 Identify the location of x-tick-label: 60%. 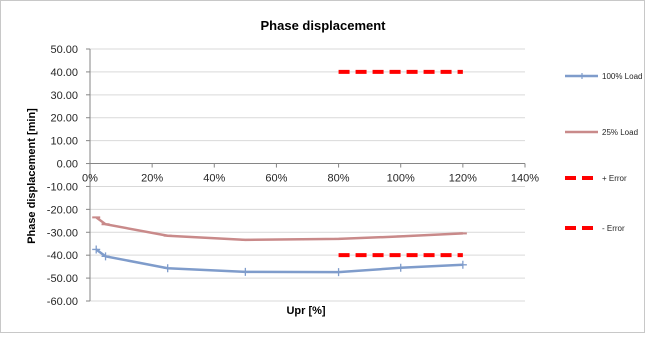
(276, 179).